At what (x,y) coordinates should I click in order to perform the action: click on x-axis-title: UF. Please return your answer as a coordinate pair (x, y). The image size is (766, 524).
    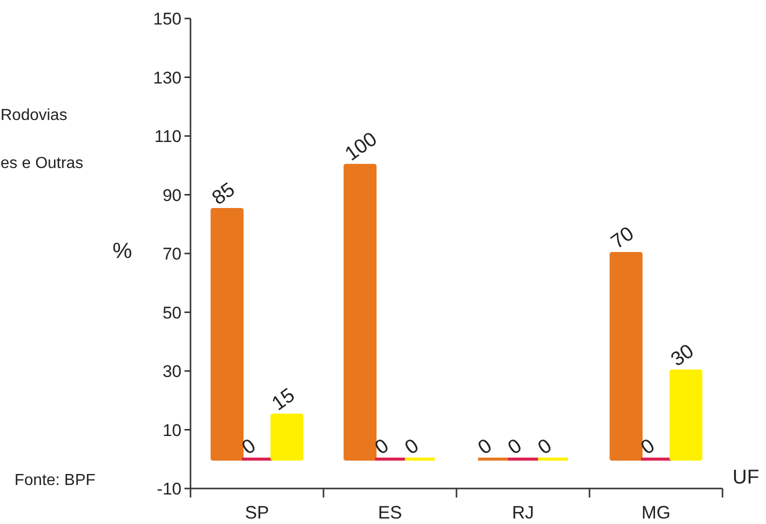
    Looking at the image, I should click on (746, 477).